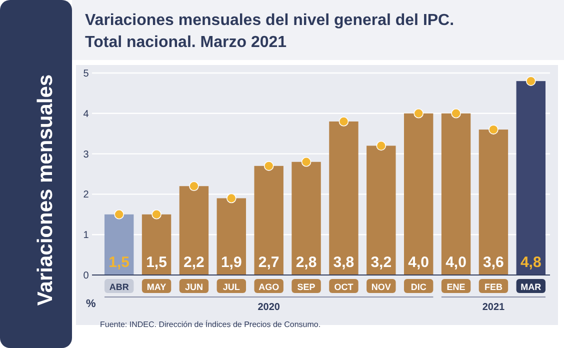 This screenshot has width=564, height=348. What do you see at coordinates (231, 287) in the screenshot?
I see `x-tick-label: JUL` at bounding box center [231, 287].